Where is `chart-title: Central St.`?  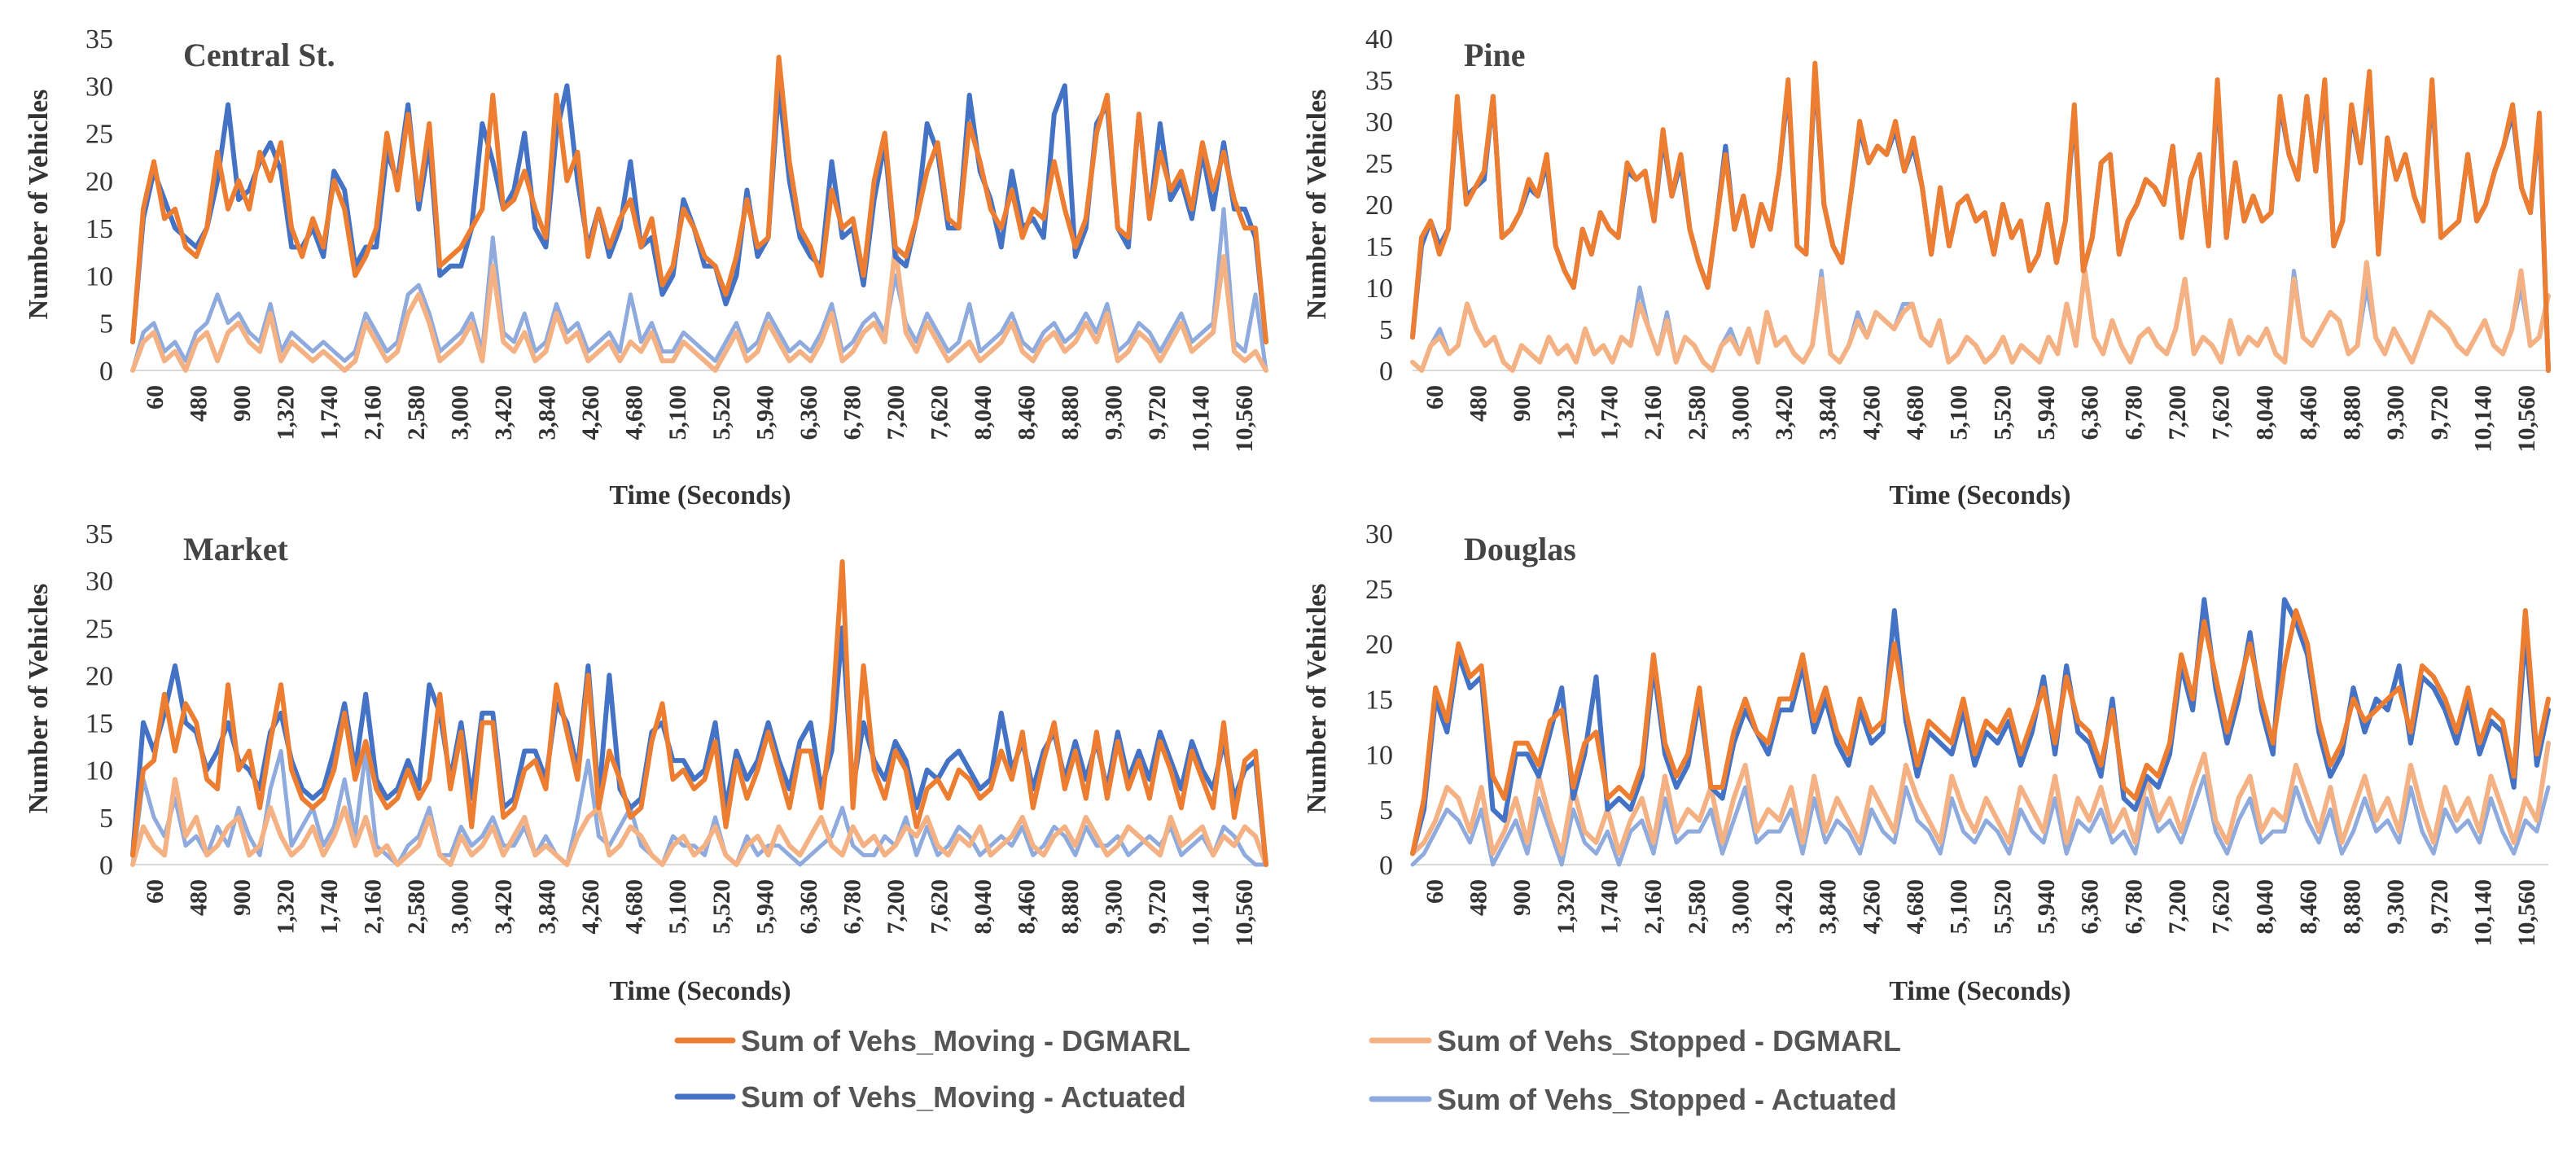 chart-title: Central St. is located at coordinates (259, 55).